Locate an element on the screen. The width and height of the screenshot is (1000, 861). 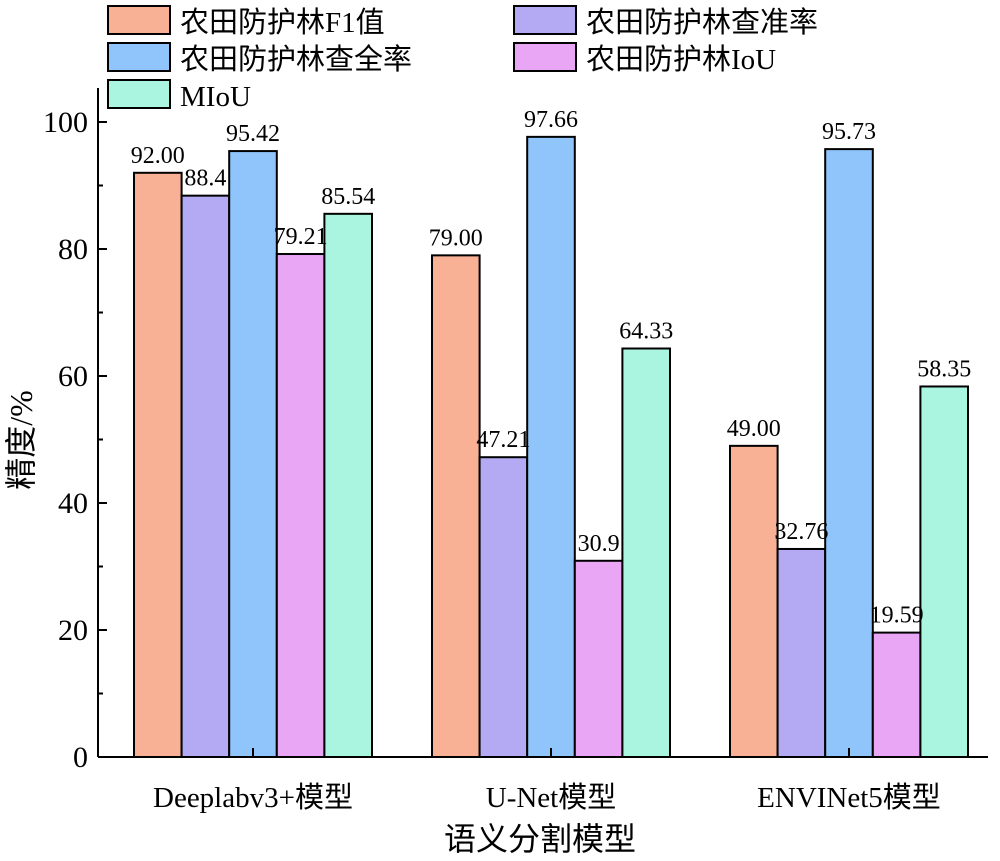
y-tick-label: 40 is located at coordinates (73, 503).